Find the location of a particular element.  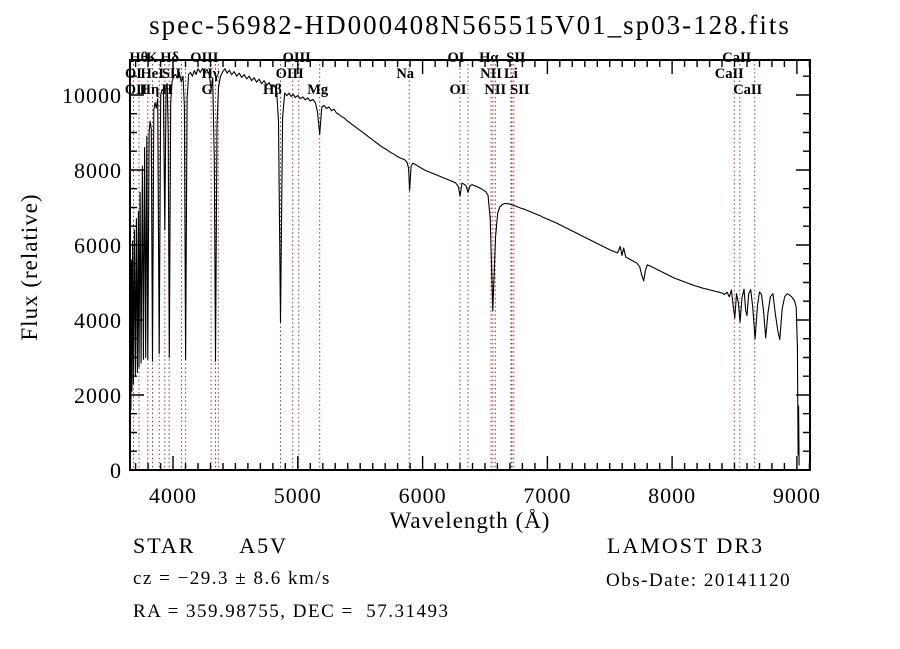

y-axis-title: Flux (relative) is located at coordinates (29, 267).